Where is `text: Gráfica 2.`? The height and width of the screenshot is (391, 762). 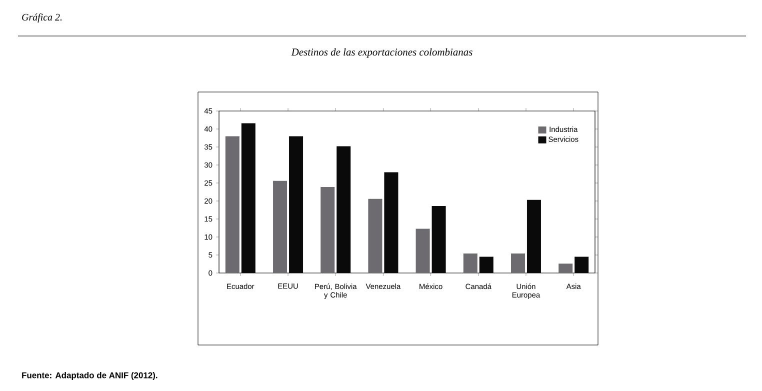
text: Gráfica 2. is located at coordinates (42, 18).